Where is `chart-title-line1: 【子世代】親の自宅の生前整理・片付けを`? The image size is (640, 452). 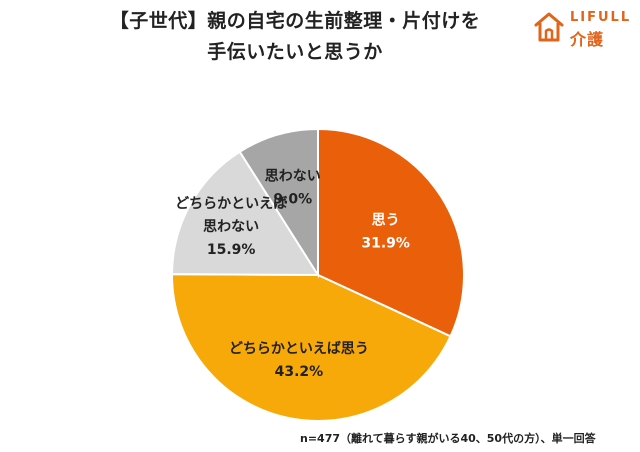
chart-title-line1: 【子世代】親の自宅の生前整理・片付けを is located at coordinates (295, 21).